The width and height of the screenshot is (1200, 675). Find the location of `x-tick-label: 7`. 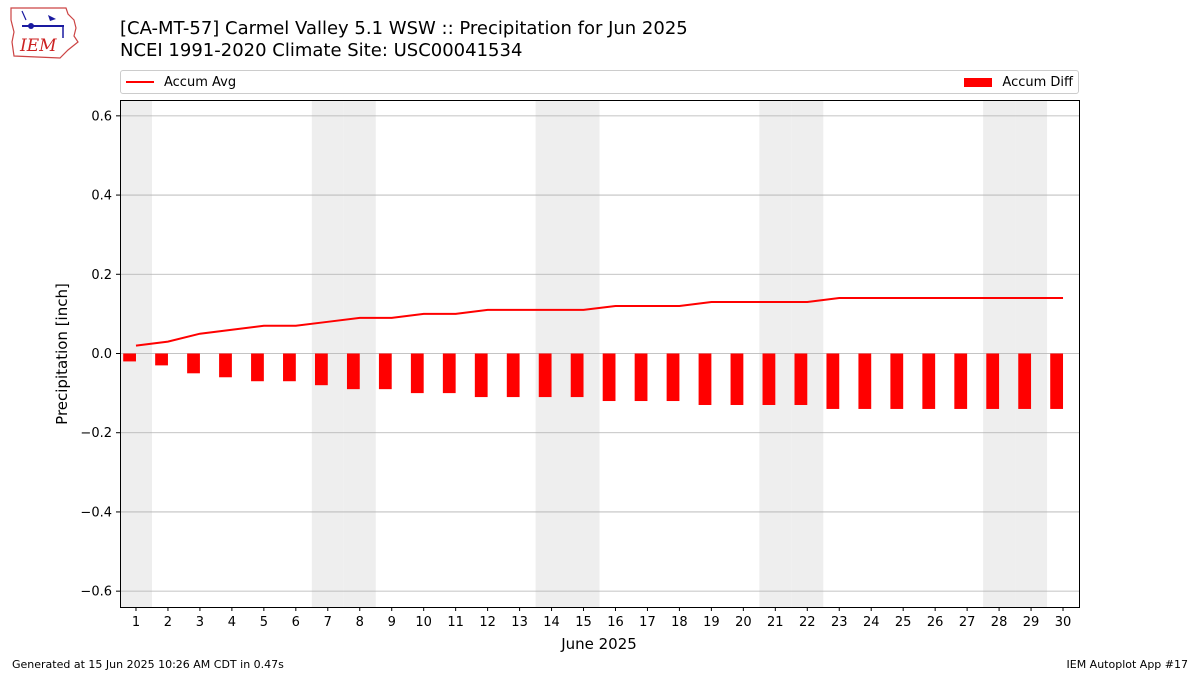

x-tick-label: 7 is located at coordinates (328, 622).